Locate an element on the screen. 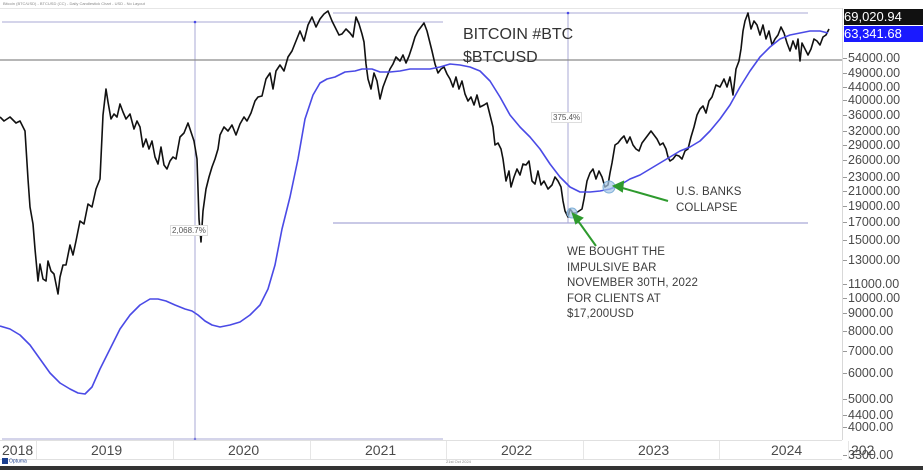 Image resolution: width=923 pixels, height=470 pixels. y-tick: 21000.00 is located at coordinates (874, 191).